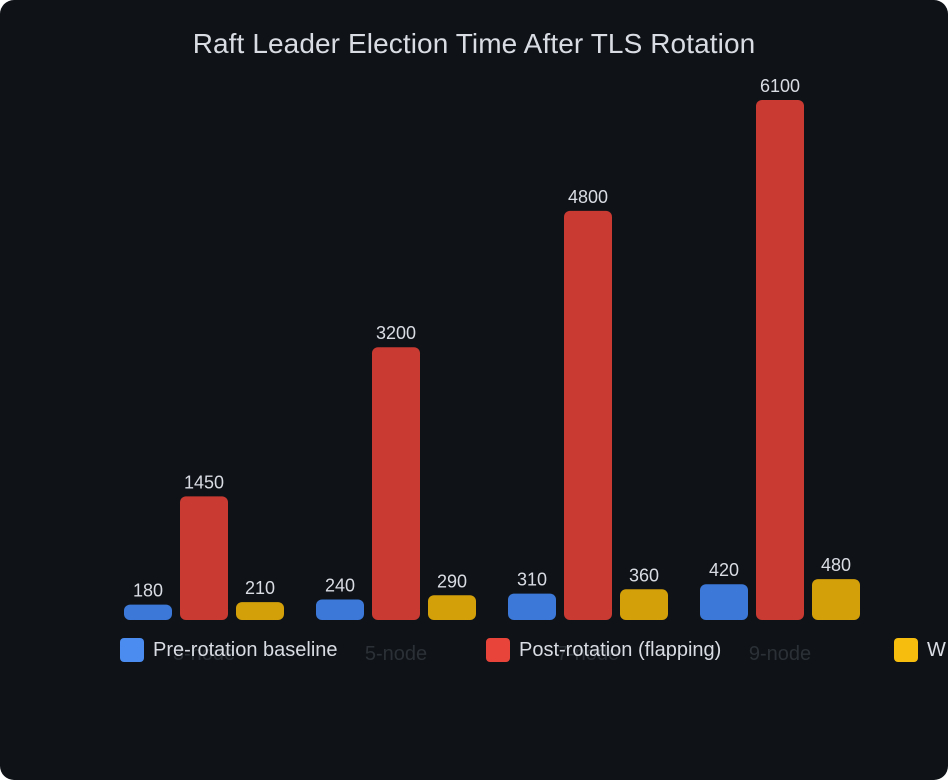  Describe the element at coordinates (452, 581) in the screenshot. I see `data-label-5-node-w: 290` at that location.